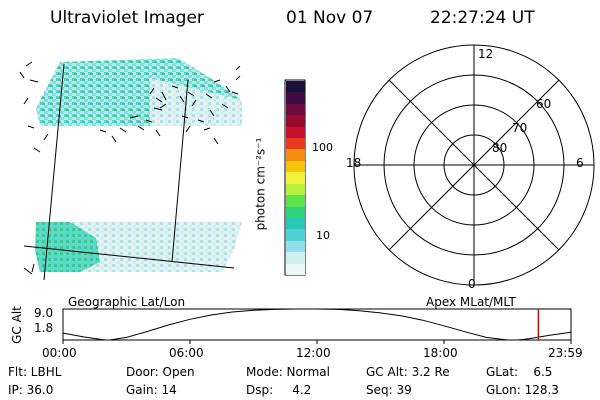 This screenshot has width=600, height=400. I want to click on info-glat: GLat: 6.5, so click(519, 372).